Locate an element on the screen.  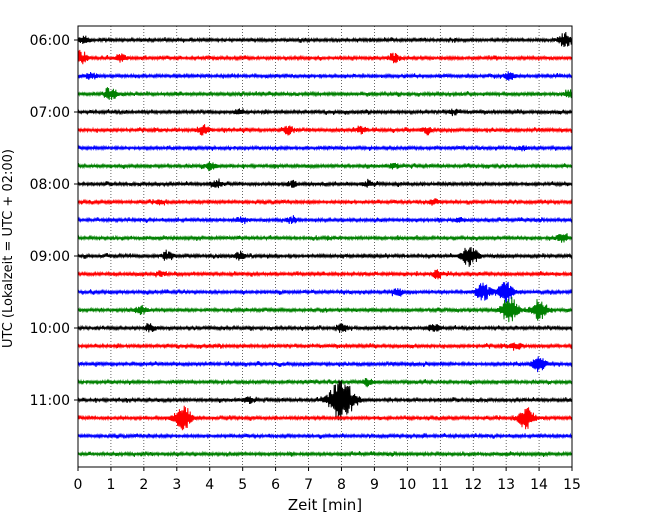
x-tick-label: 13 is located at coordinates (506, 485).